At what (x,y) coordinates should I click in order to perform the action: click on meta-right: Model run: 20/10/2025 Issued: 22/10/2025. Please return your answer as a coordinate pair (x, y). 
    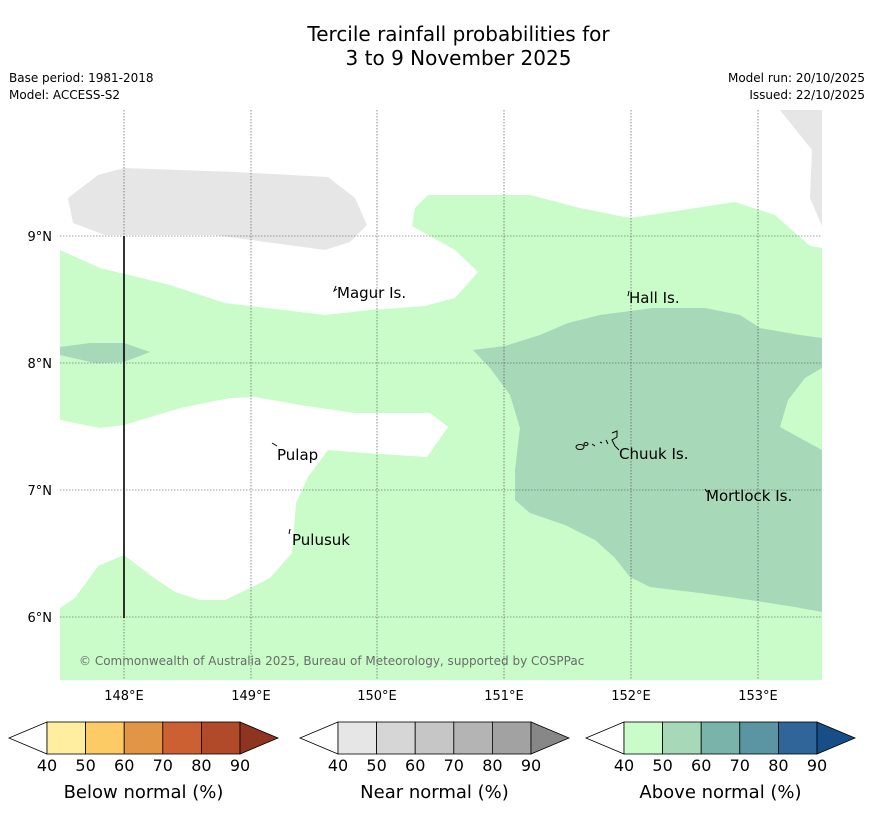
    Looking at the image, I should click on (796, 87).